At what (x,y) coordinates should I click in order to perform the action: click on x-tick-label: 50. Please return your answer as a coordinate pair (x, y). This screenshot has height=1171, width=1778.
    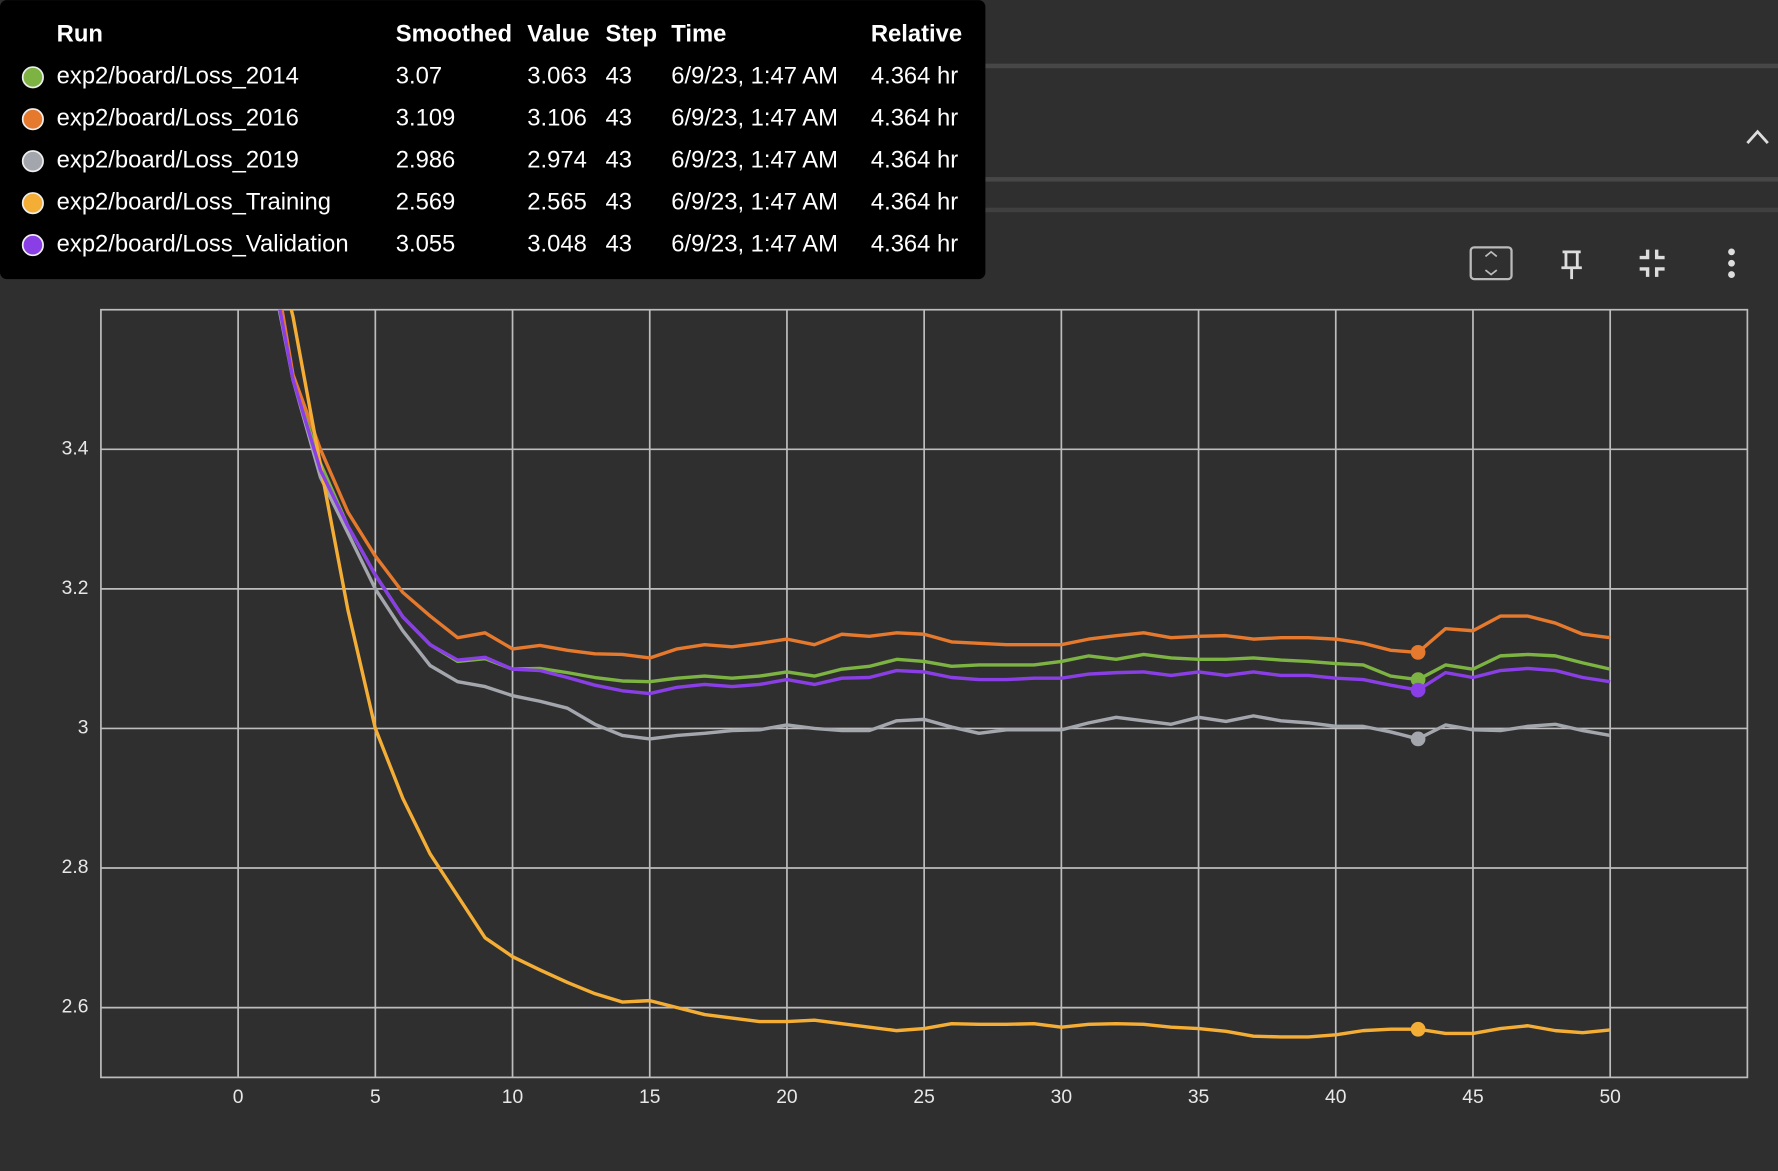
    Looking at the image, I should click on (1609, 1097).